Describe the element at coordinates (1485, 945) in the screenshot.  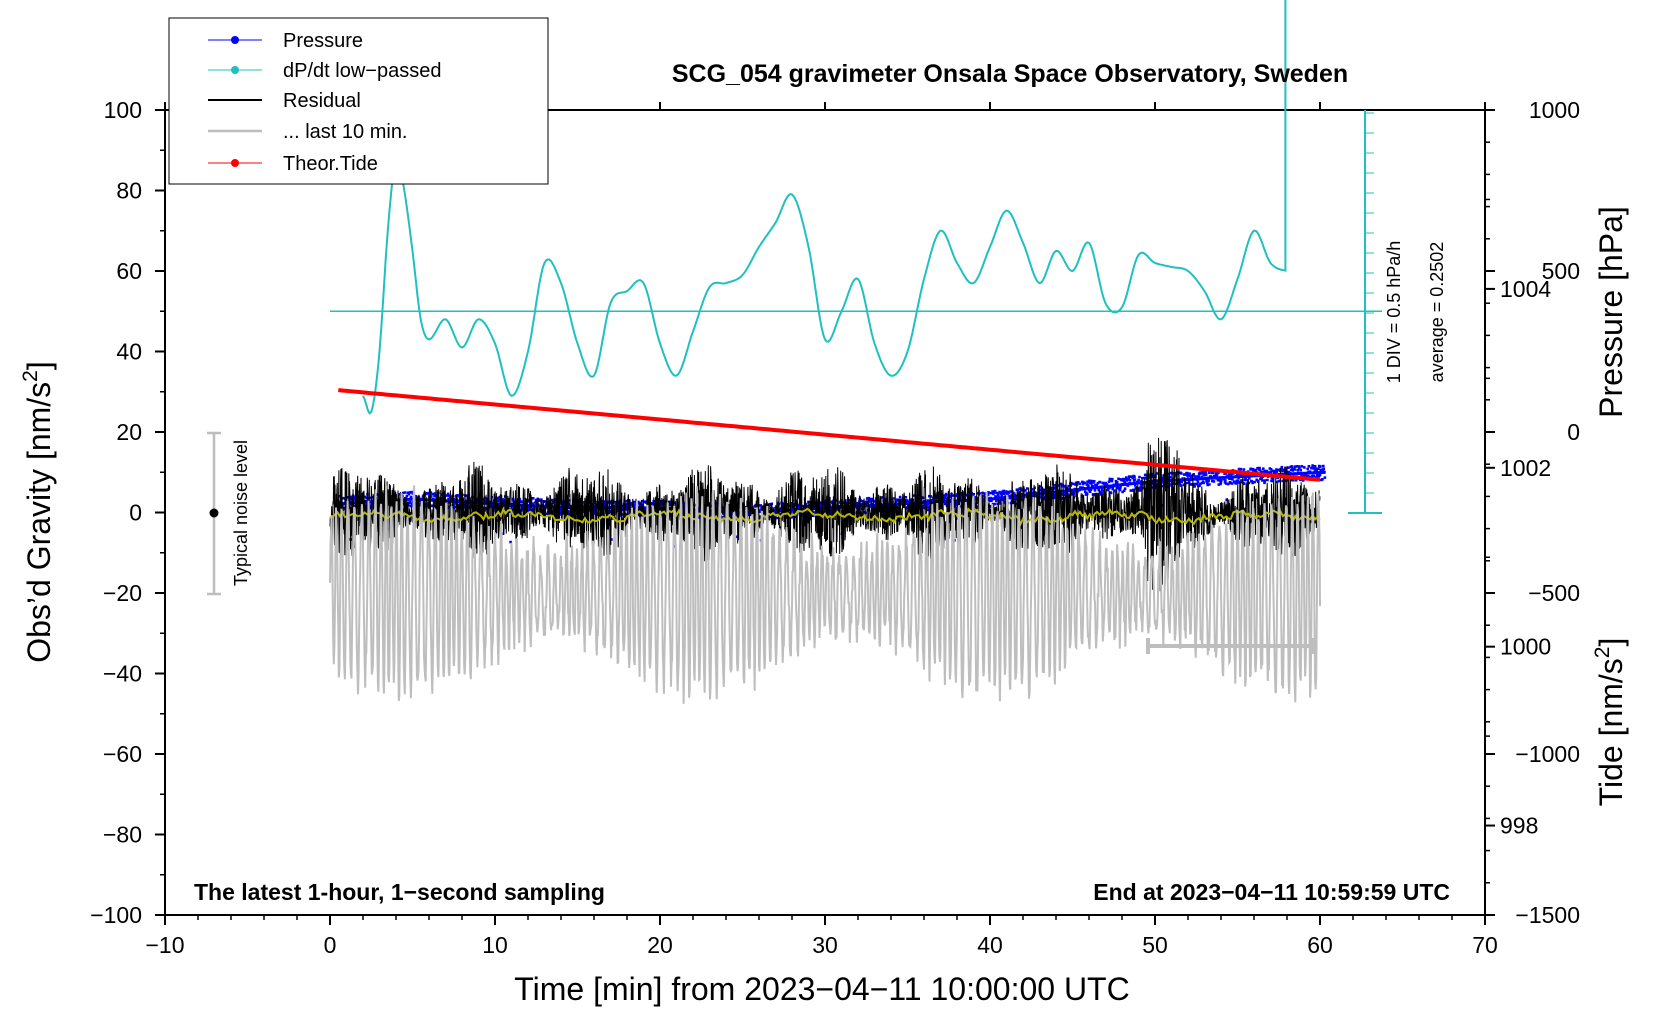
I see `x-tick-label: 70` at that location.